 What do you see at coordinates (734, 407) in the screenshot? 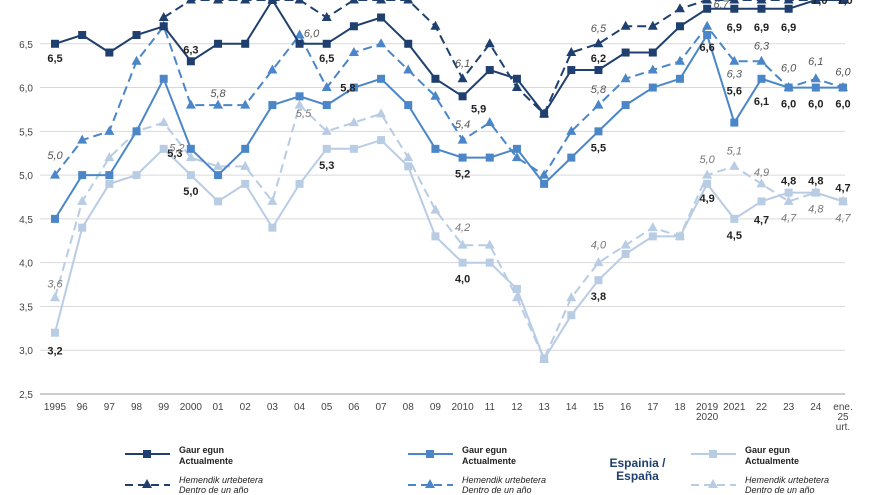
I see `x-tick-label: 2021` at bounding box center [734, 407].